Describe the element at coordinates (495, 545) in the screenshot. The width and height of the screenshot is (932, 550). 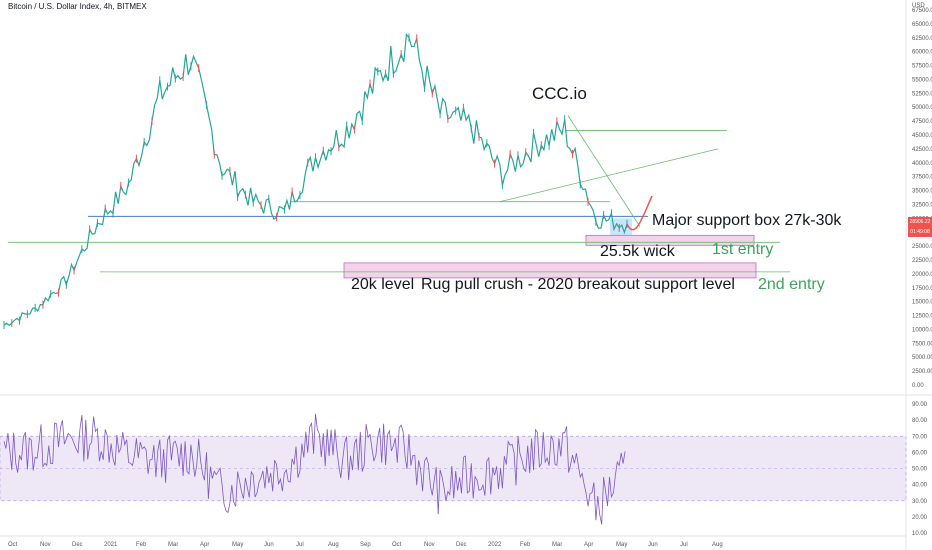
I see `time-tick-label: 2022` at that location.